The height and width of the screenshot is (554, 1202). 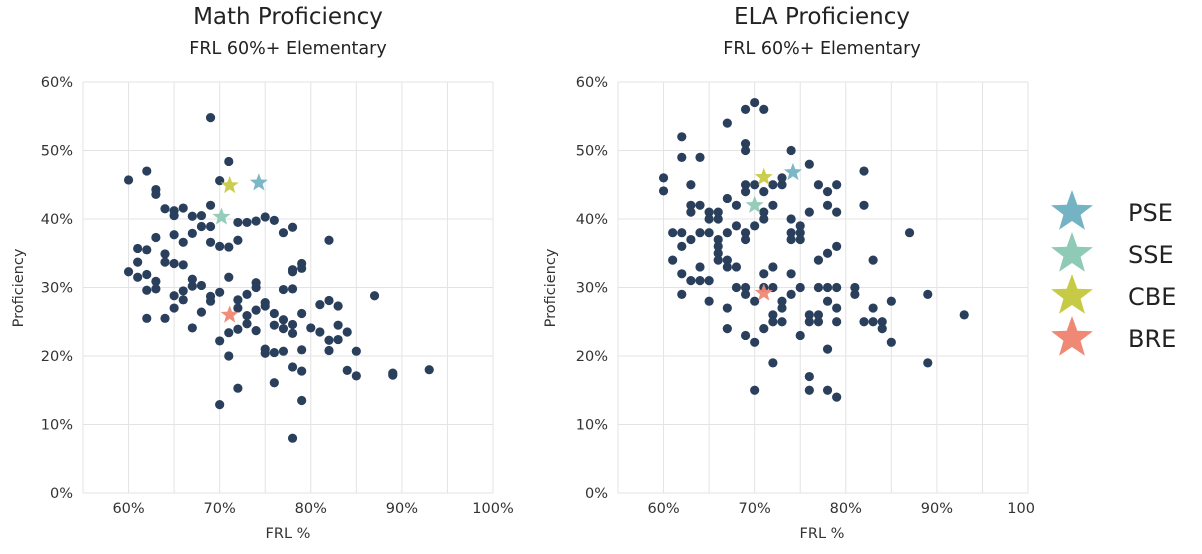 I want to click on y-tick-label: 20%, so click(x=57, y=357).